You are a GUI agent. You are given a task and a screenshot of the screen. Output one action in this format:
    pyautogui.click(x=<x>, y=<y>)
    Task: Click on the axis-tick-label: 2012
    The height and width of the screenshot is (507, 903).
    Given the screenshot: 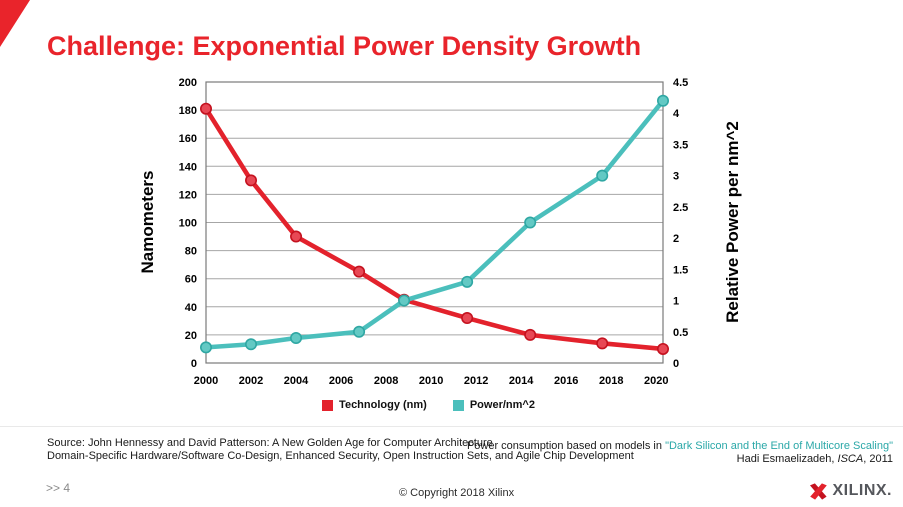 What is the action you would take?
    pyautogui.click(x=476, y=381)
    